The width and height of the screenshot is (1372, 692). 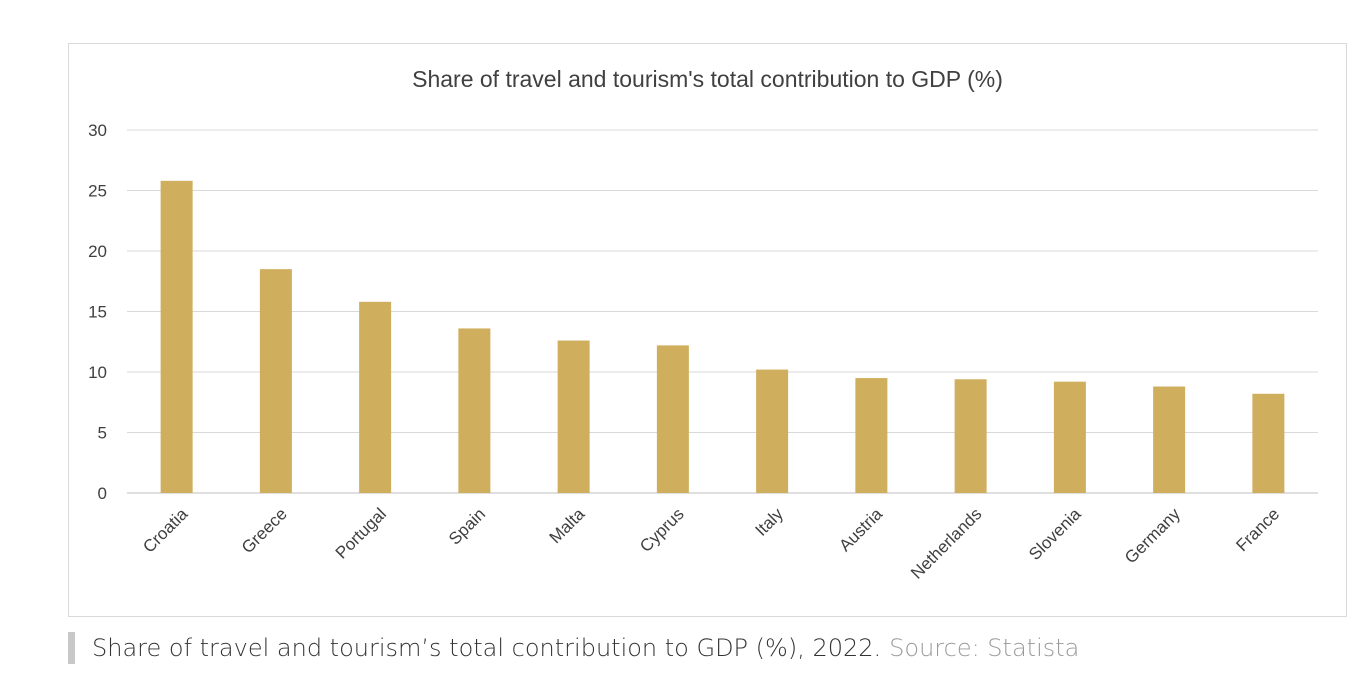 What do you see at coordinates (97, 251) in the screenshot?
I see `y-tick-label: 20` at bounding box center [97, 251].